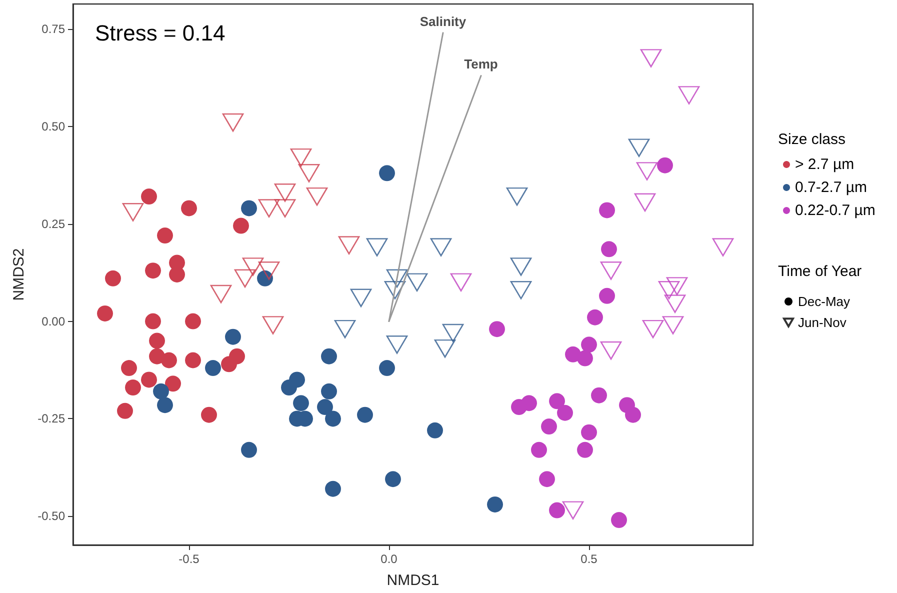  I want to click on x-axis-title: NMDS1, so click(413, 580).